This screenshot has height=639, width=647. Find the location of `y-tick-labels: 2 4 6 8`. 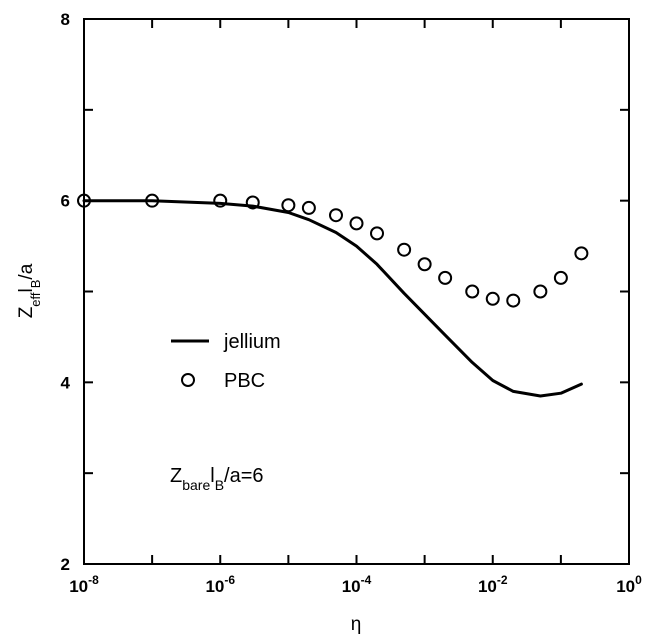

y-tick-labels: 2 4 6 8 is located at coordinates (66, 292).